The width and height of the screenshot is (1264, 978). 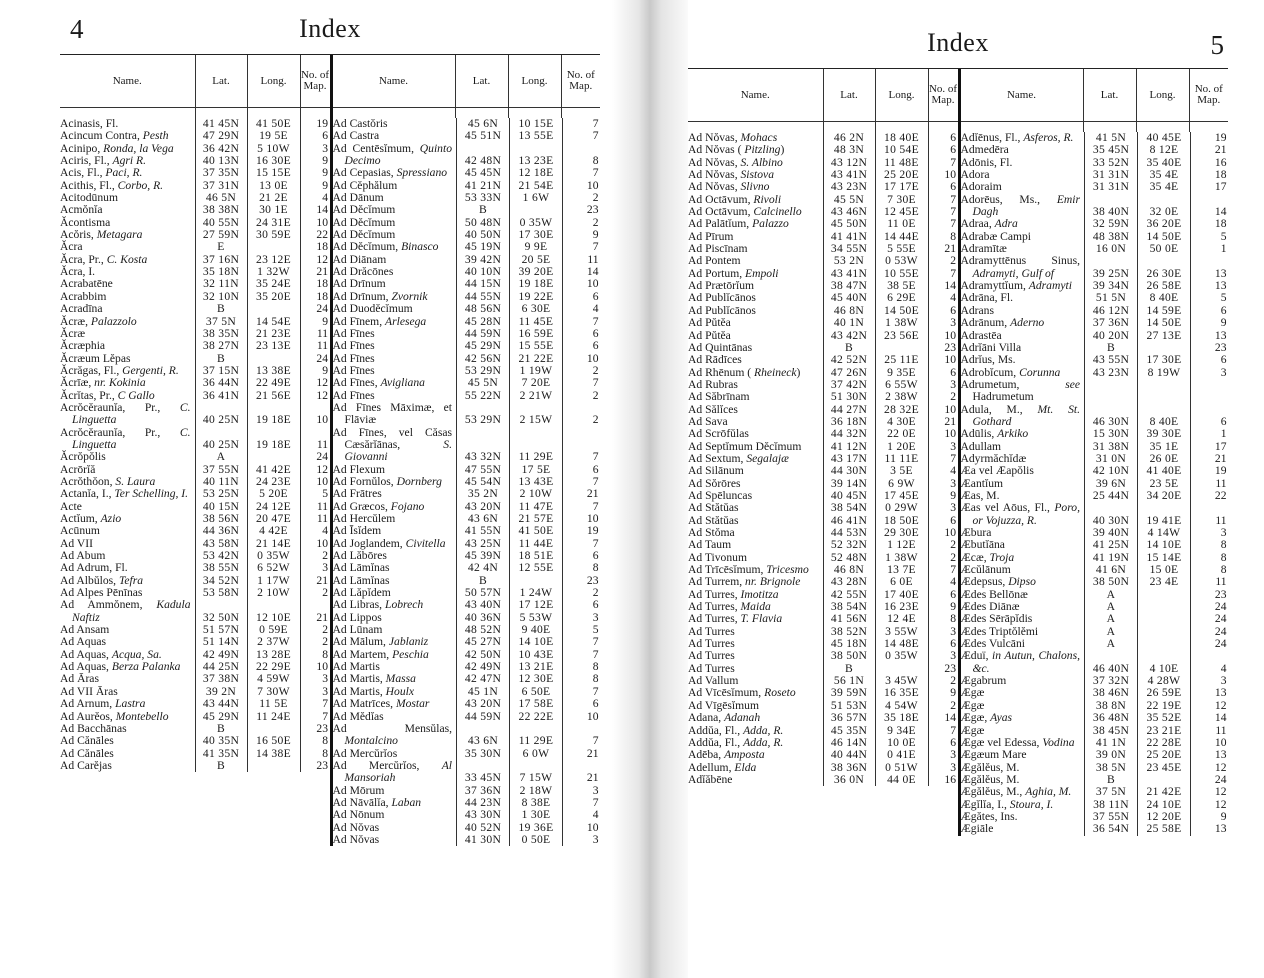 What do you see at coordinates (483, 655) in the screenshot?
I see `entry-latitude: 42 50N` at bounding box center [483, 655].